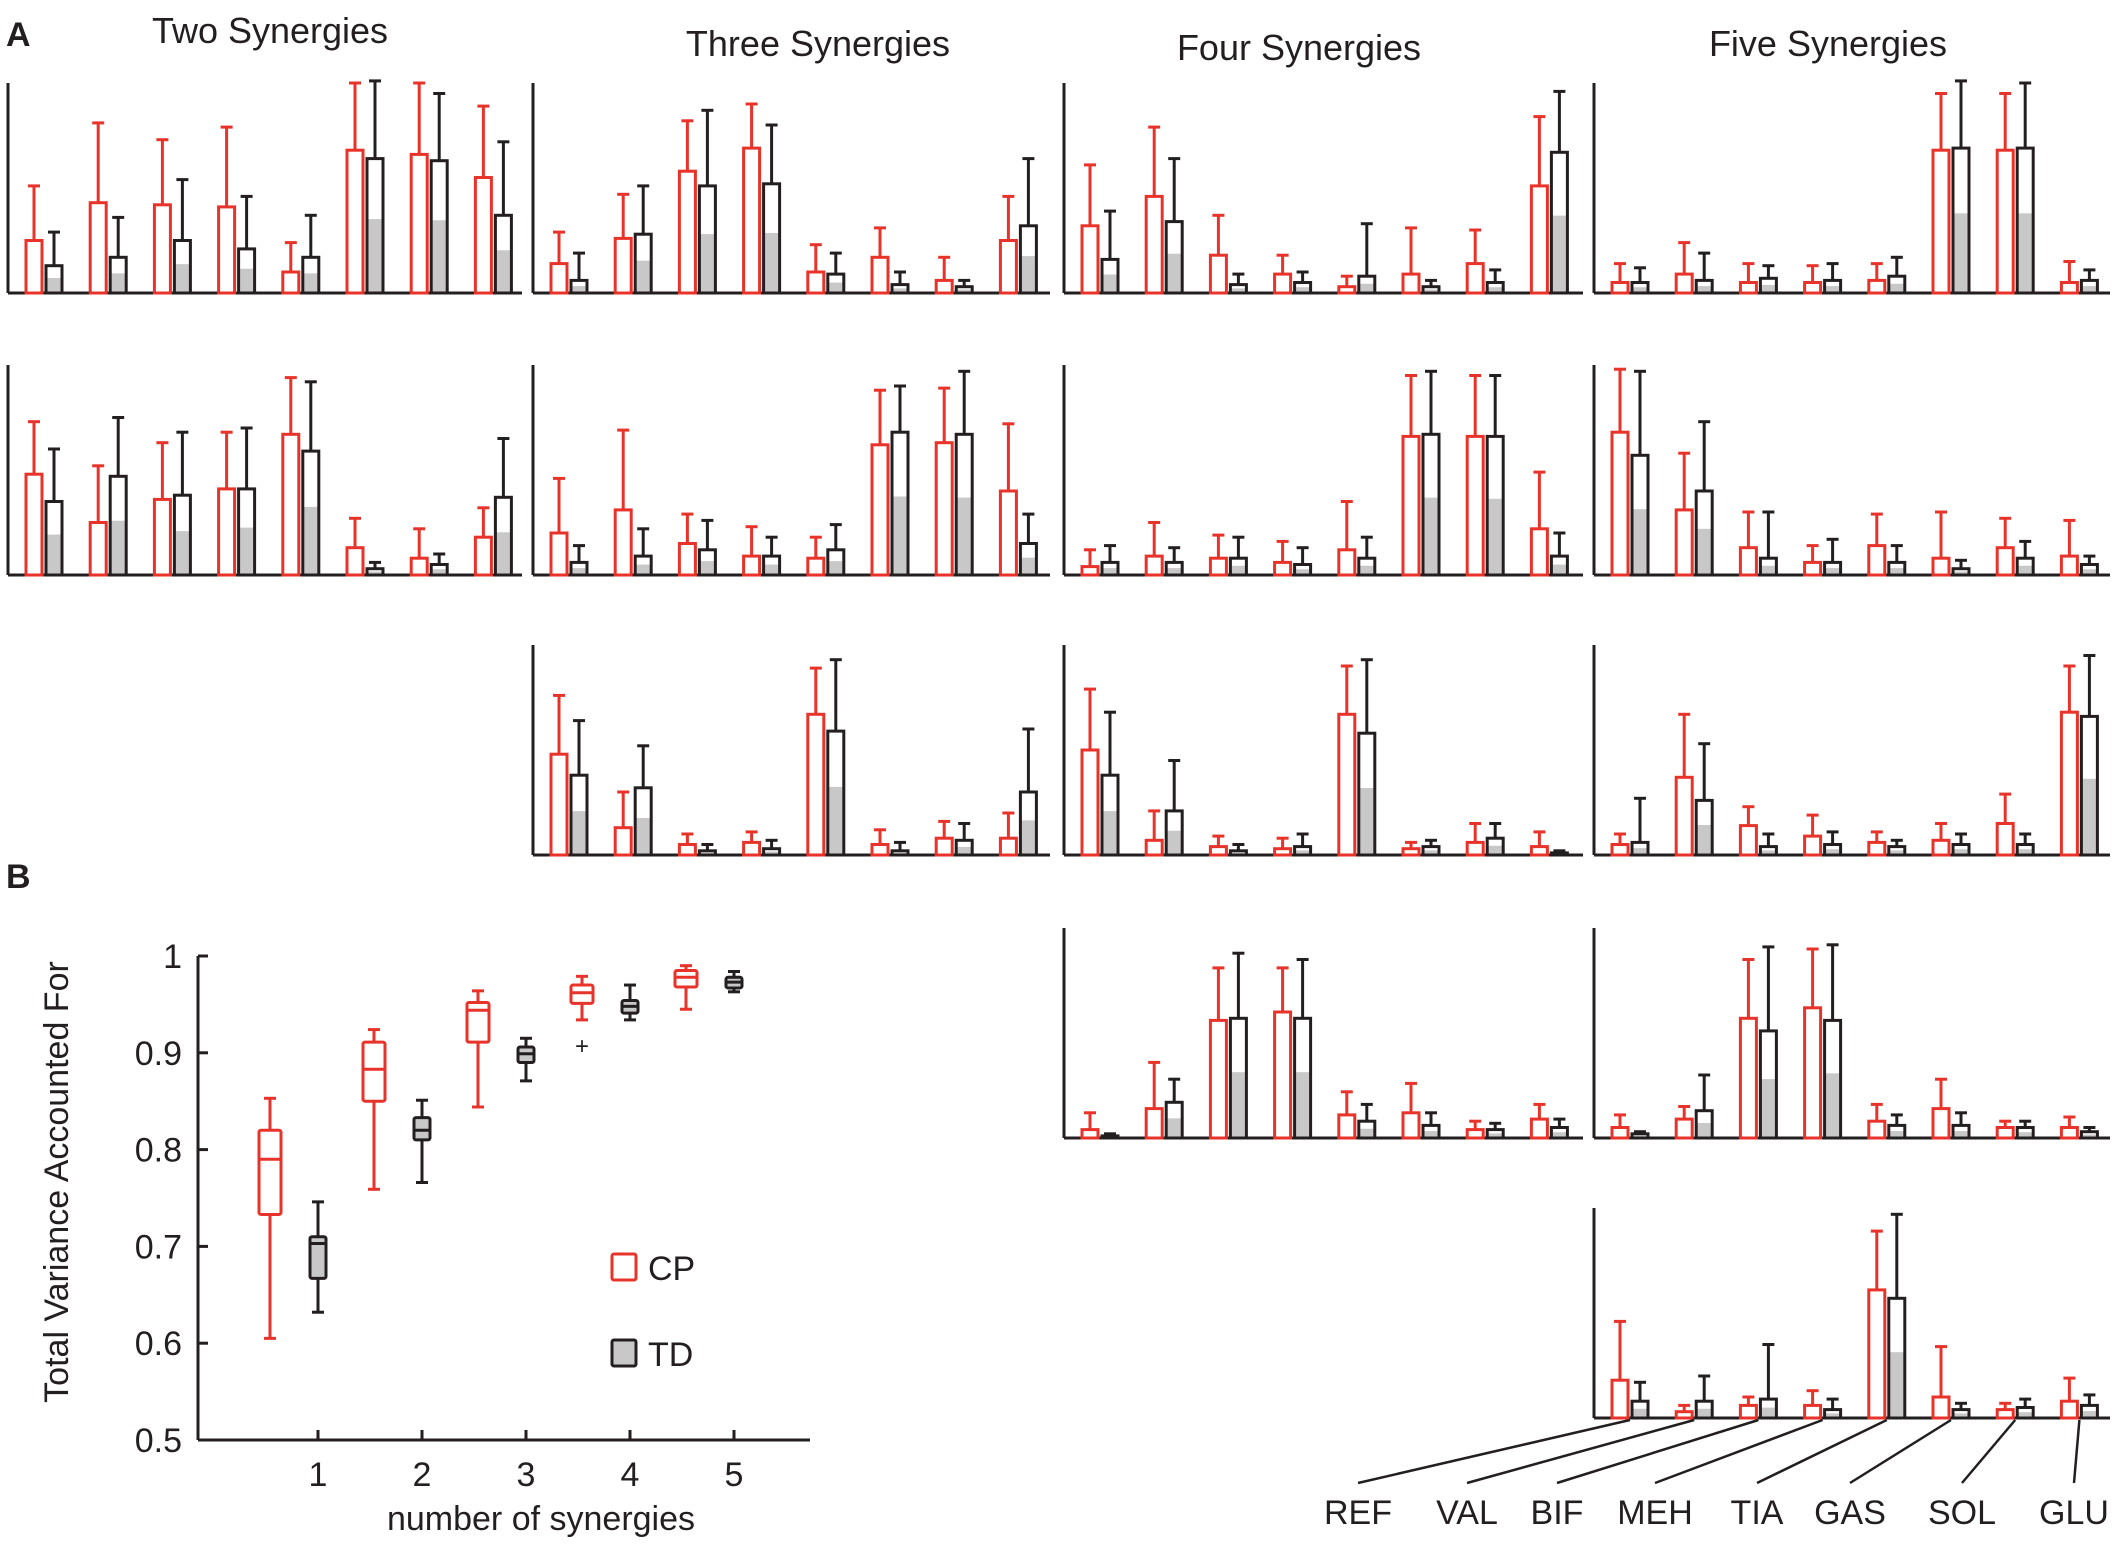 This screenshot has width=2115, height=1557. What do you see at coordinates (158, 1247) in the screenshot?
I see `y-tick-label-0.7: 0.7` at bounding box center [158, 1247].